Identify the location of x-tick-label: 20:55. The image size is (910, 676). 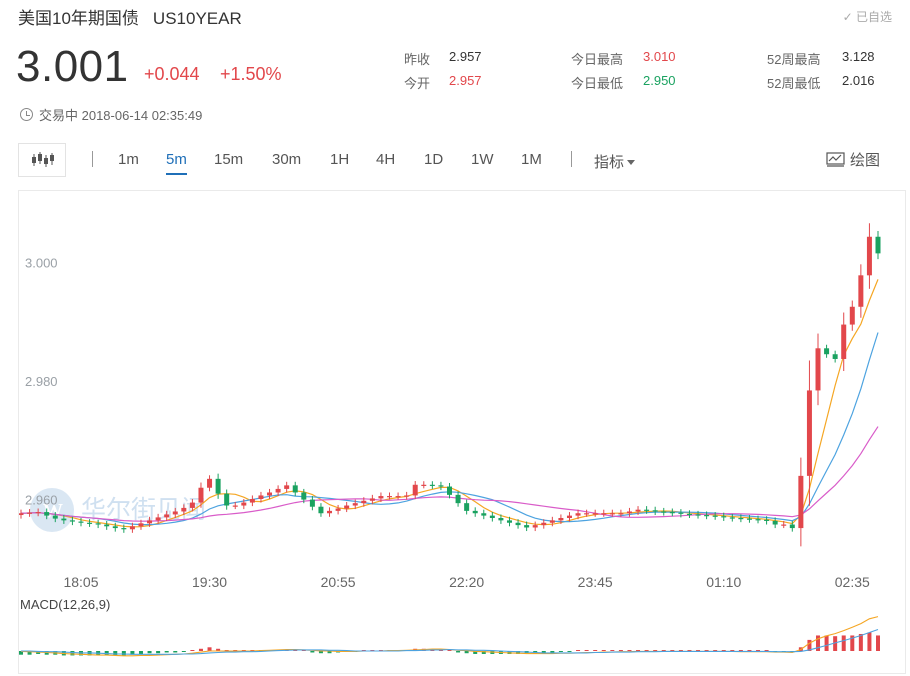
(338, 582).